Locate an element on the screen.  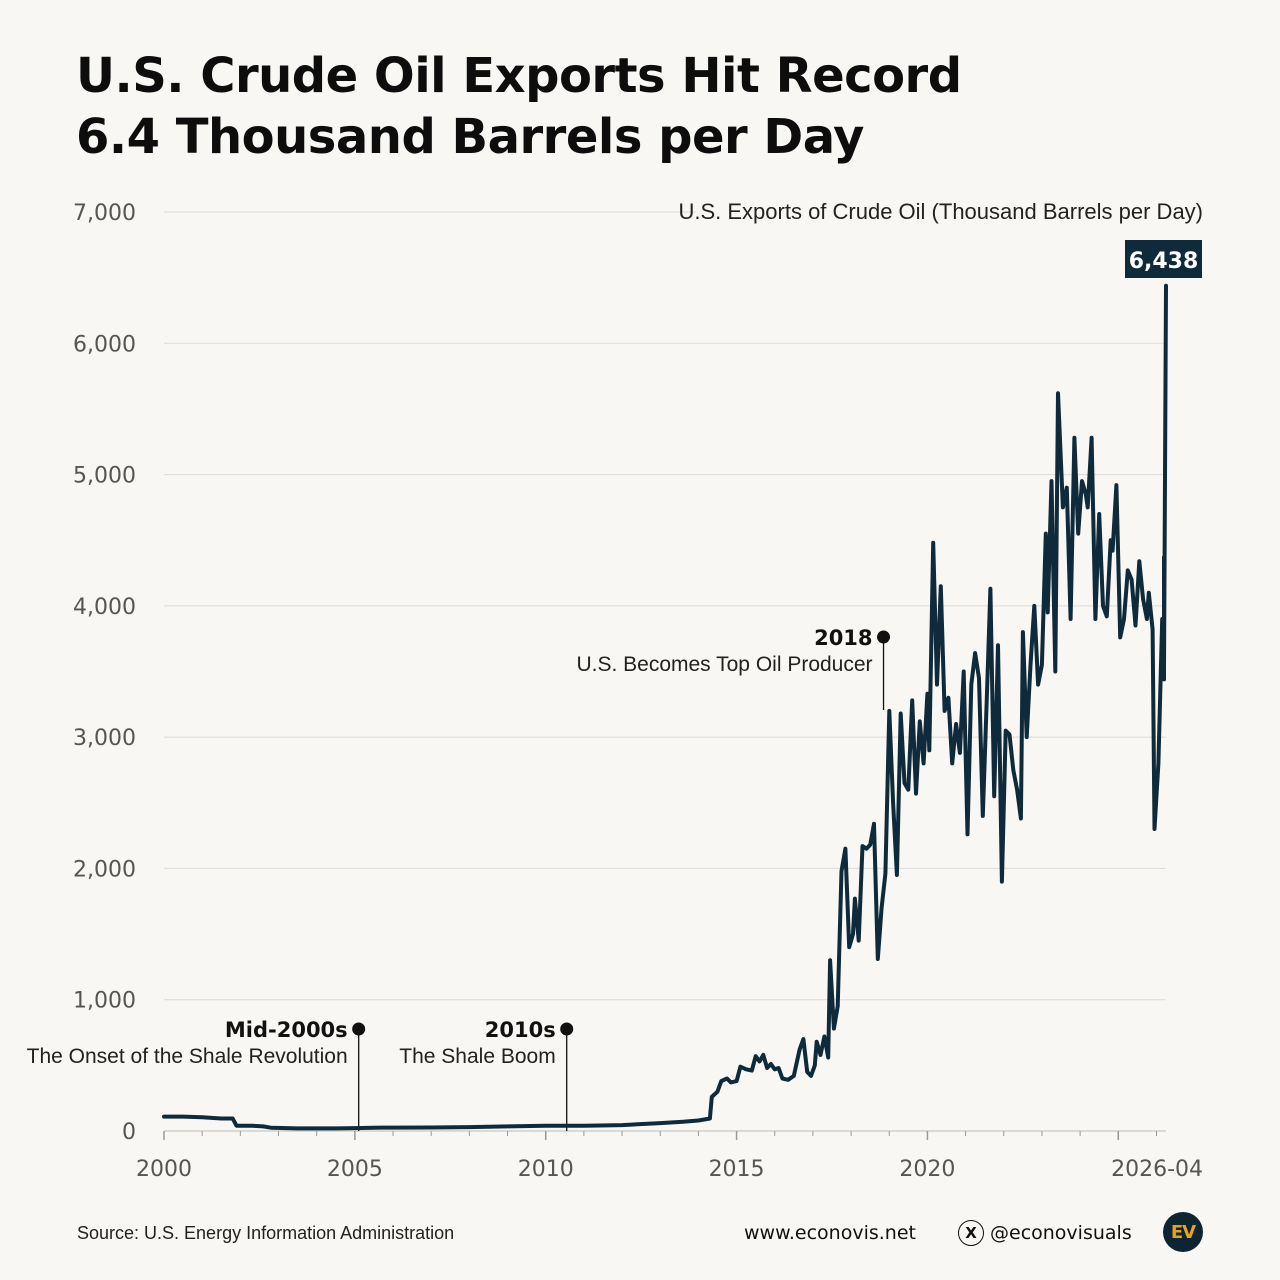
peak-badge: 6,438 is located at coordinates (1163, 259).